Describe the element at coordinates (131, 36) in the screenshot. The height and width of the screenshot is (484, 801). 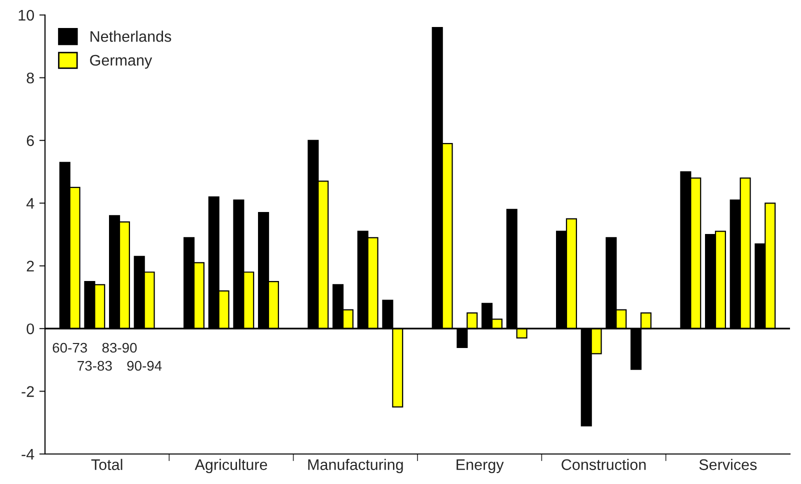
I see `legend-label: Netherlands` at that location.